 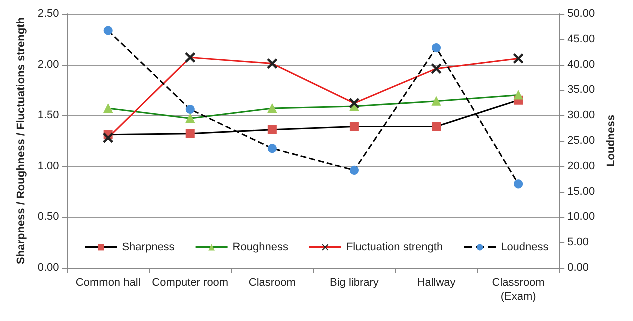 What do you see at coordinates (612, 141) in the screenshot?
I see `y2-axis-title: Loudness` at bounding box center [612, 141].